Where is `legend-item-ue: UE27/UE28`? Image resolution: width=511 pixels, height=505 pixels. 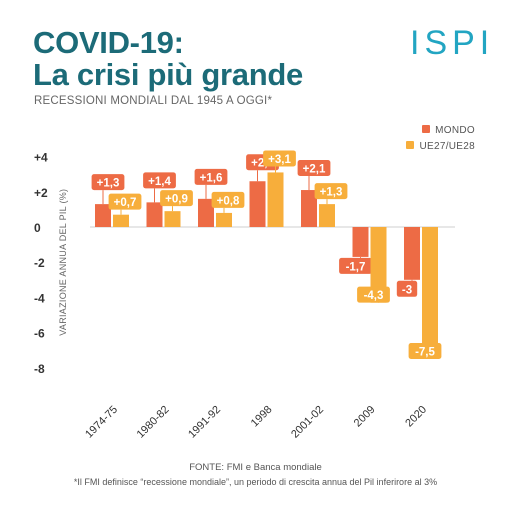 legend-item-ue: UE27/UE28 is located at coordinates (440, 146).